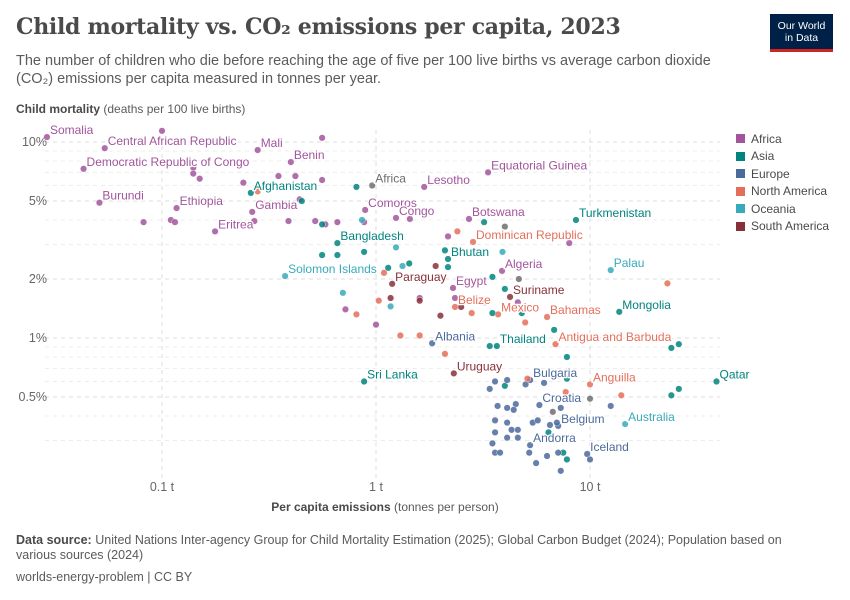  What do you see at coordinates (376, 487) in the screenshot?
I see `x-tick-label: 1 t` at bounding box center [376, 487].